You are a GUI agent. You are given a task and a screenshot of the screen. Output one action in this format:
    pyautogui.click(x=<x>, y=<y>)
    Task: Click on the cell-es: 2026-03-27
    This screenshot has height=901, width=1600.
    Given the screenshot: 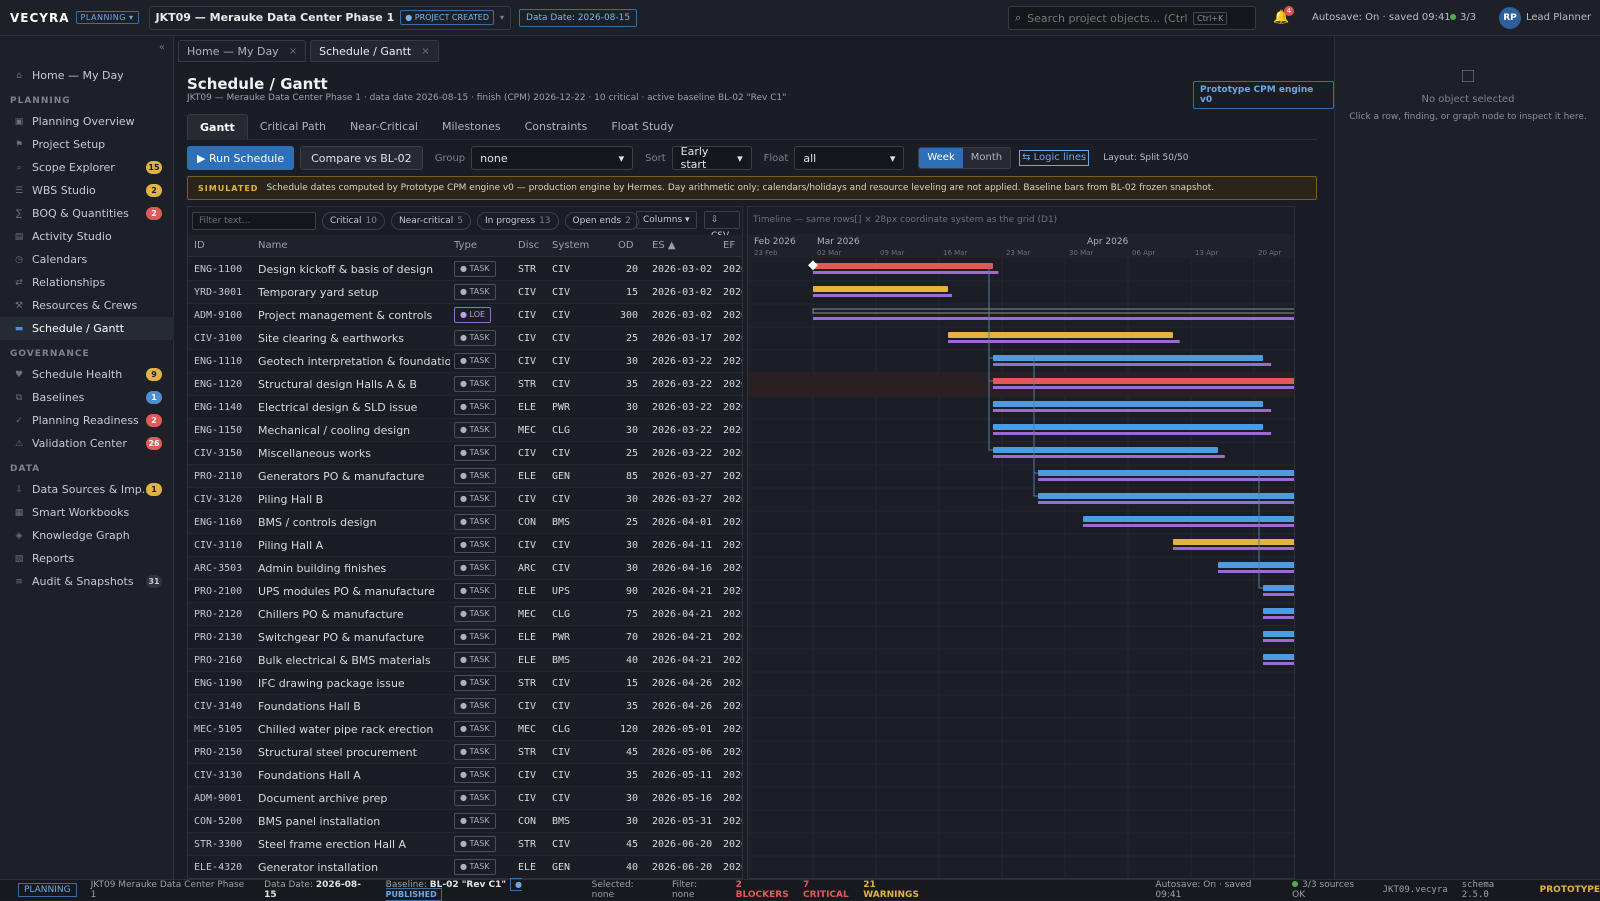 What is the action you would take?
    pyautogui.click(x=682, y=499)
    